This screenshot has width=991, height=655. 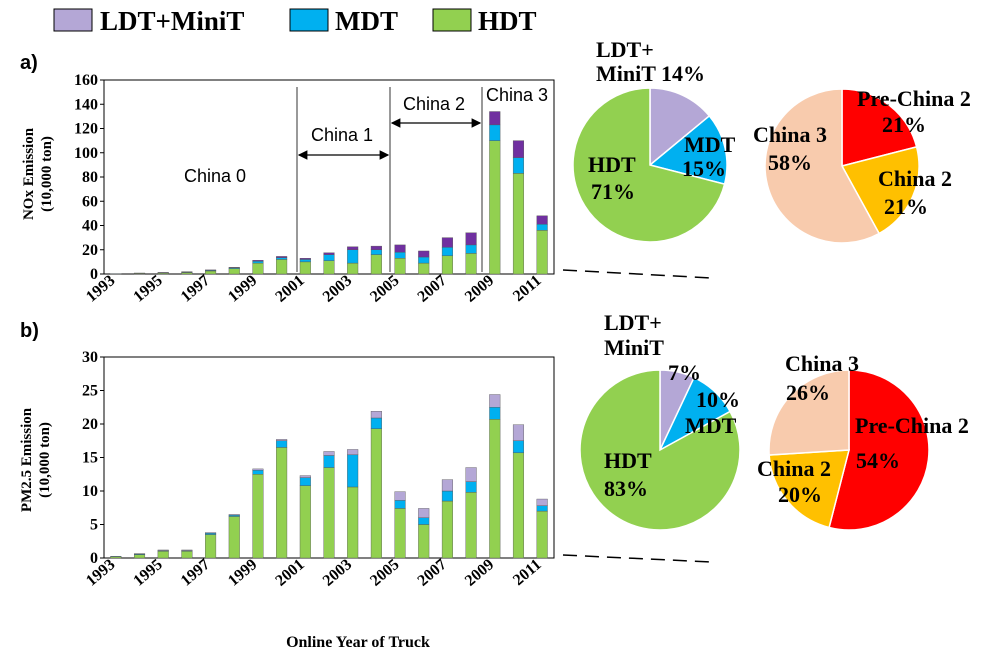 What do you see at coordinates (215, 176) in the screenshot?
I see `era-label-china0: China 0` at bounding box center [215, 176].